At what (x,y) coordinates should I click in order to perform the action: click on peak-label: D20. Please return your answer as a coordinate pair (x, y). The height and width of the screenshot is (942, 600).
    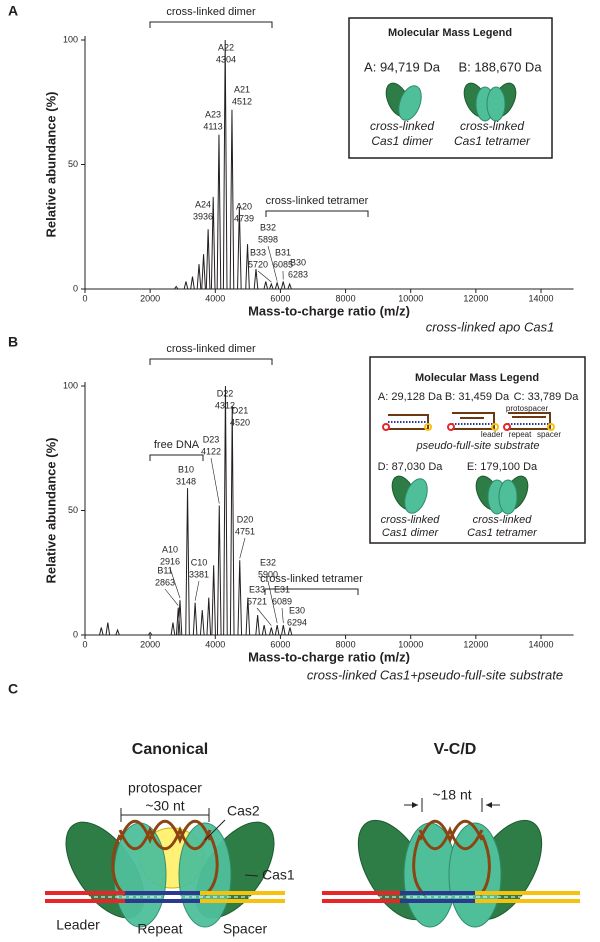
    Looking at the image, I should click on (245, 519).